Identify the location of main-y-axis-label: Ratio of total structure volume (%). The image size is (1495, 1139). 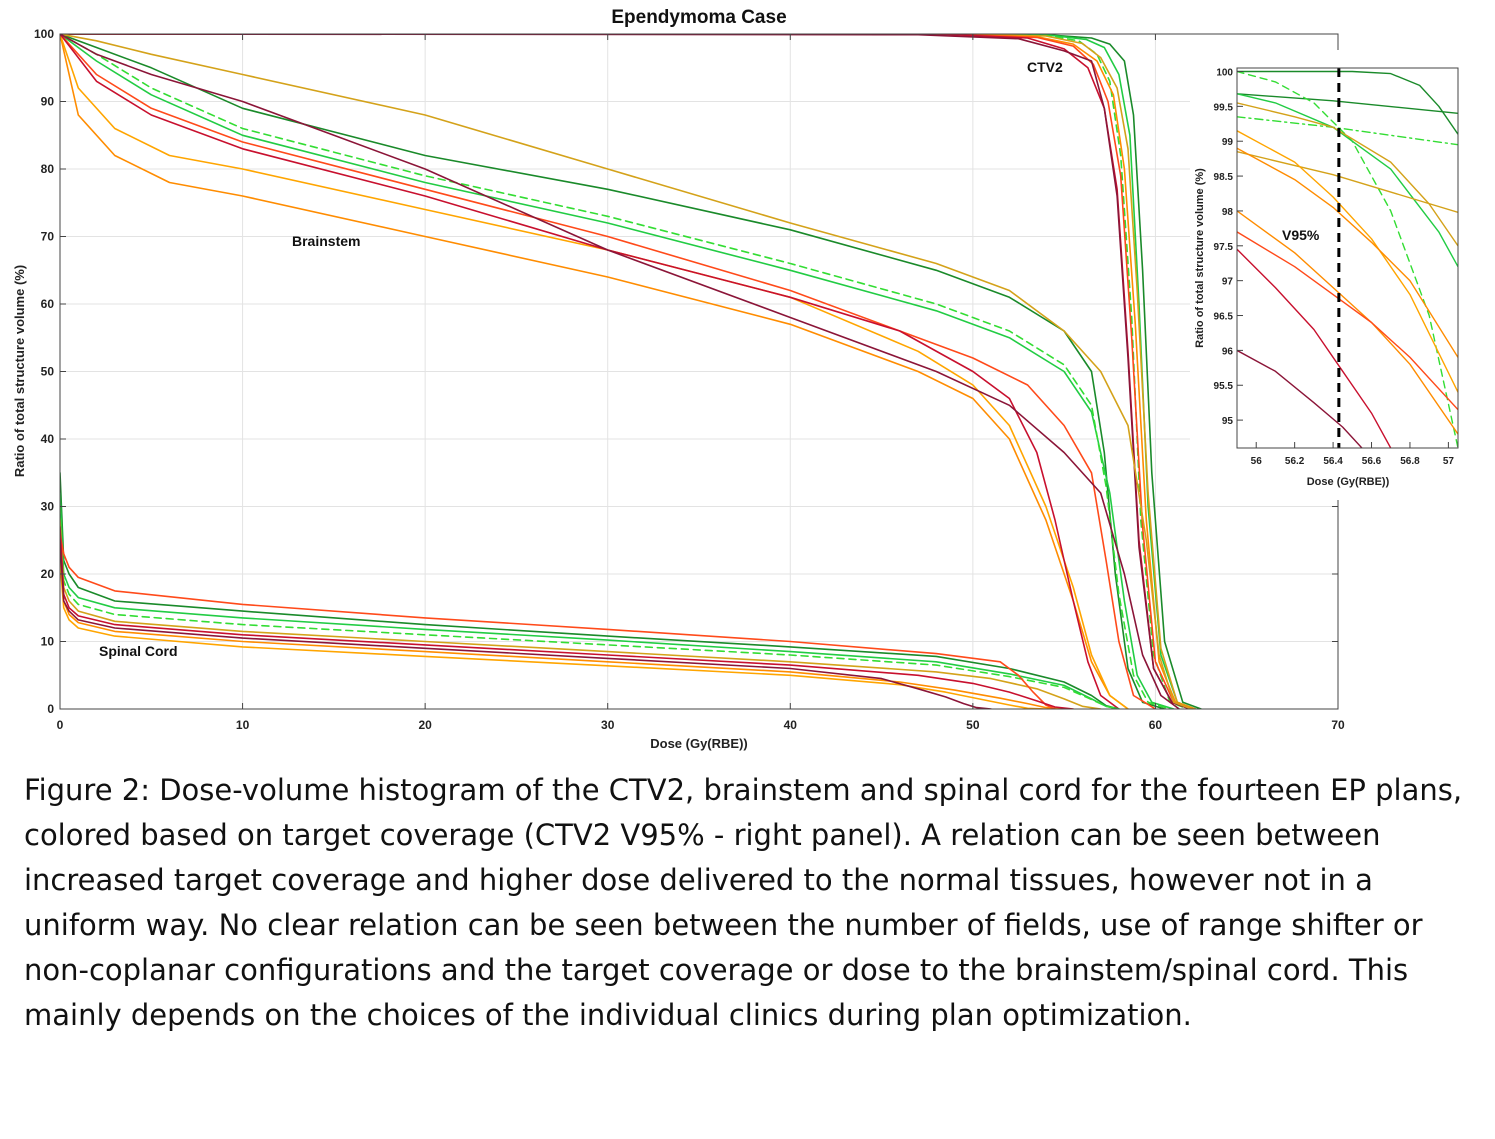
(19, 371).